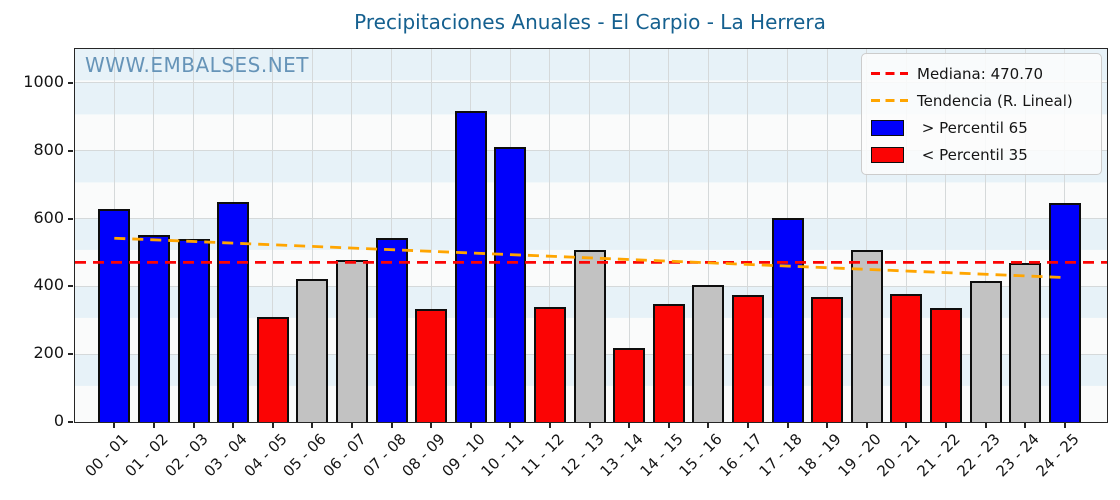 The width and height of the screenshot is (1120, 500). Describe the element at coordinates (621, 455) in the screenshot. I see `x-tick-label: 13 - 14` at that location.